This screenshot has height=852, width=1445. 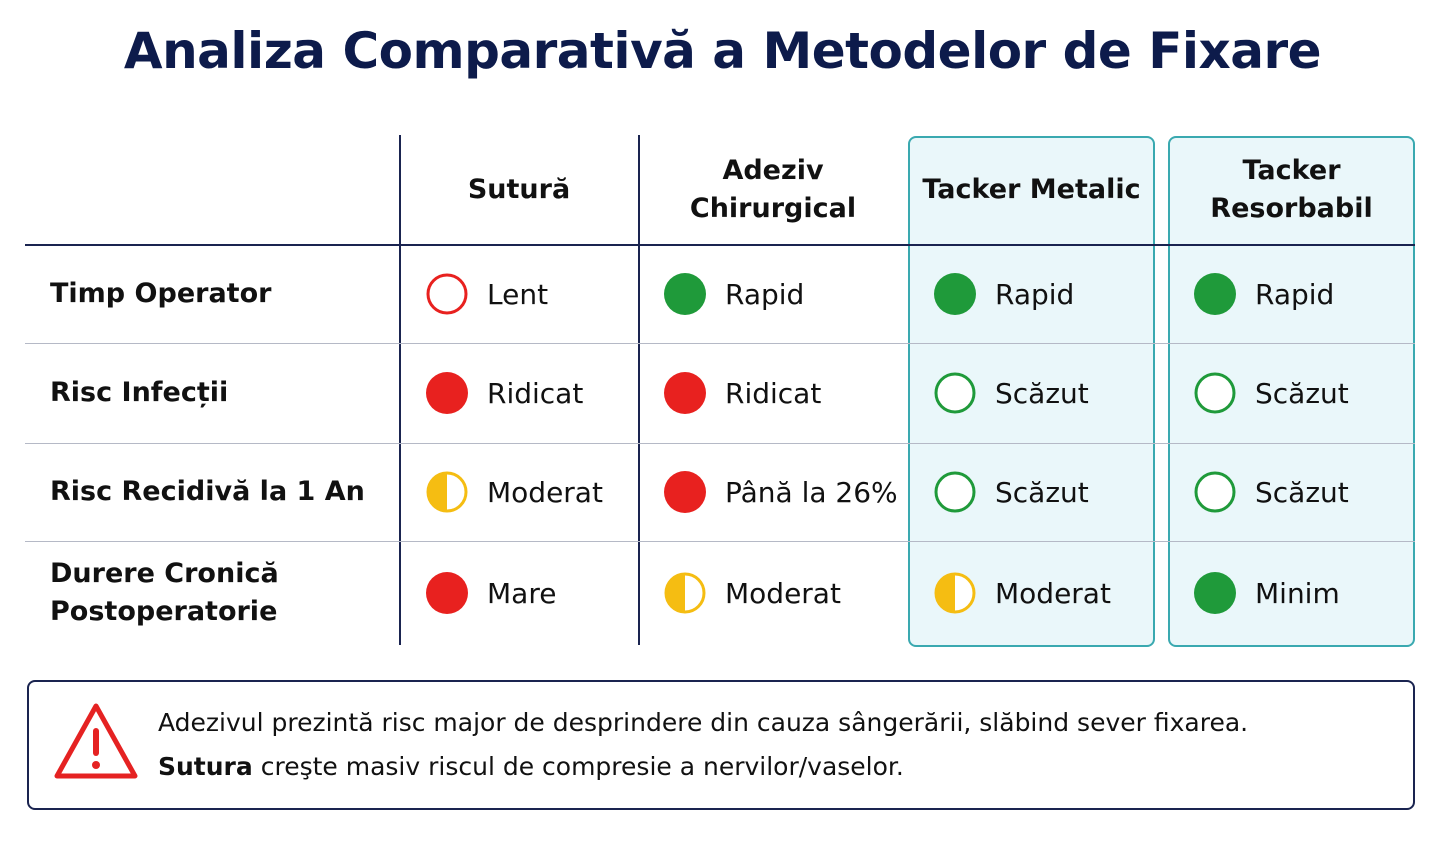 I want to click on cell-text: Lent, so click(x=518, y=294).